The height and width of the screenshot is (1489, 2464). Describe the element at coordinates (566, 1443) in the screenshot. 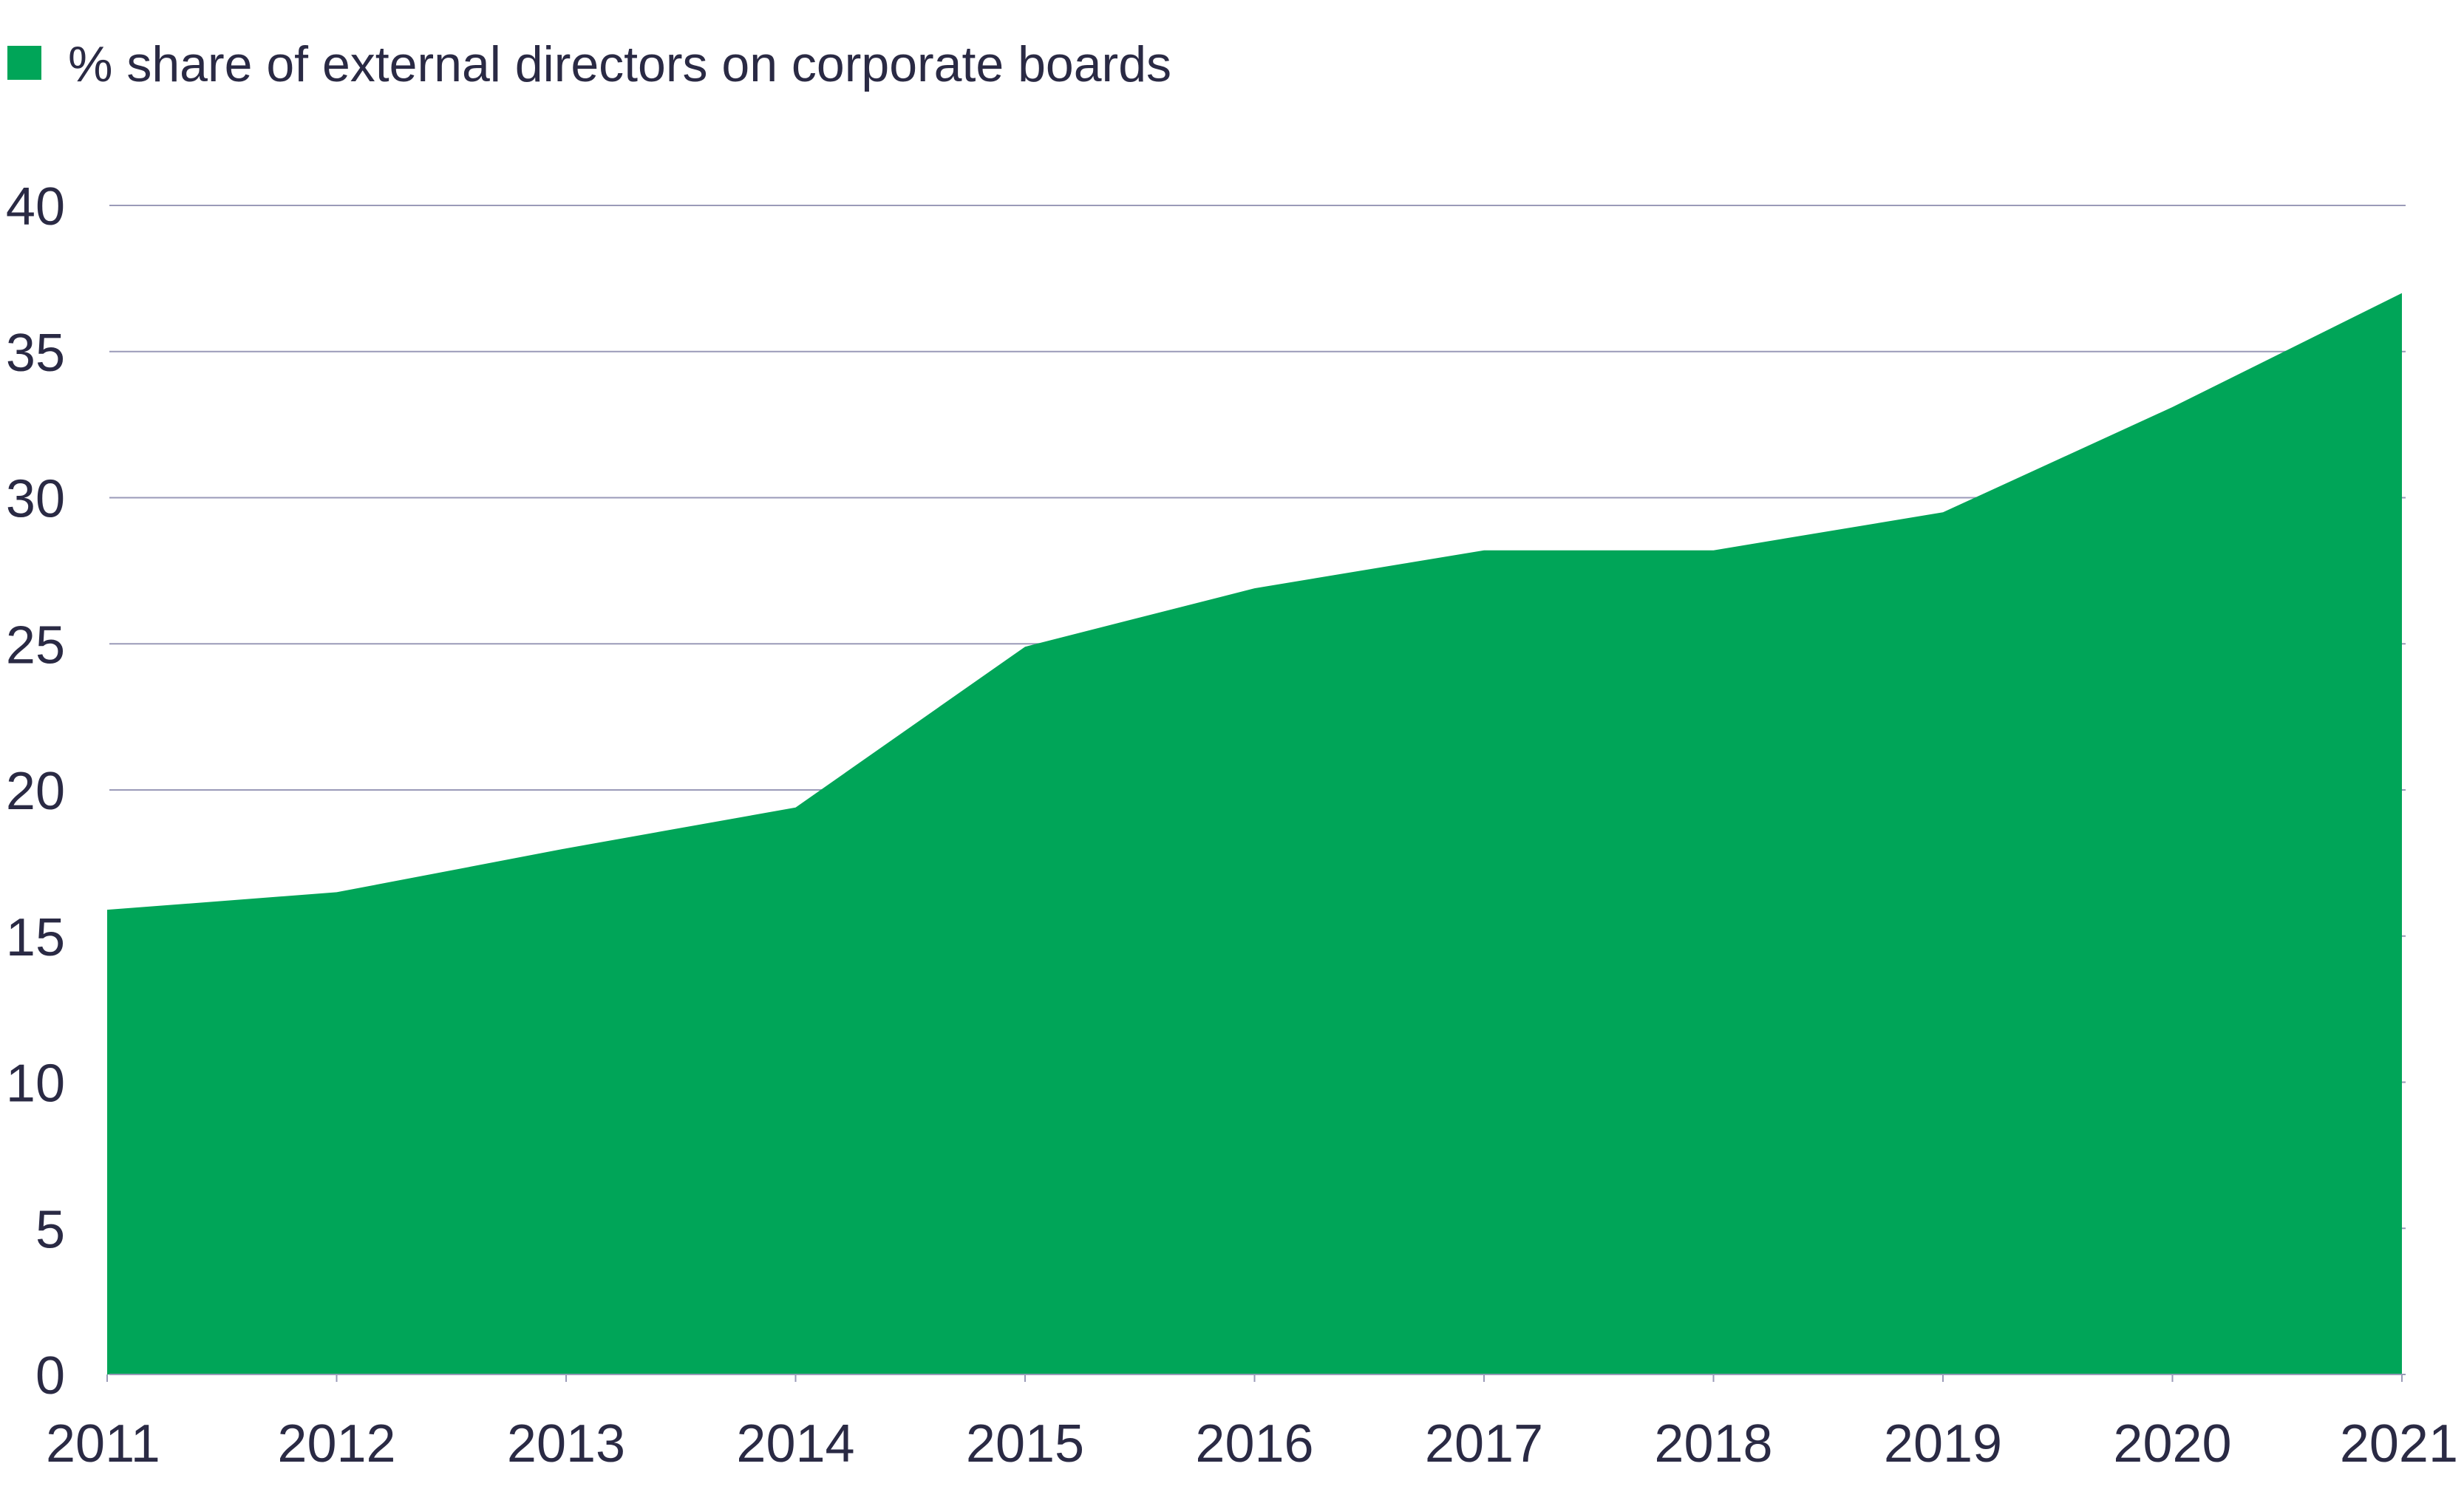

I see `x-tick-label: 2013` at that location.